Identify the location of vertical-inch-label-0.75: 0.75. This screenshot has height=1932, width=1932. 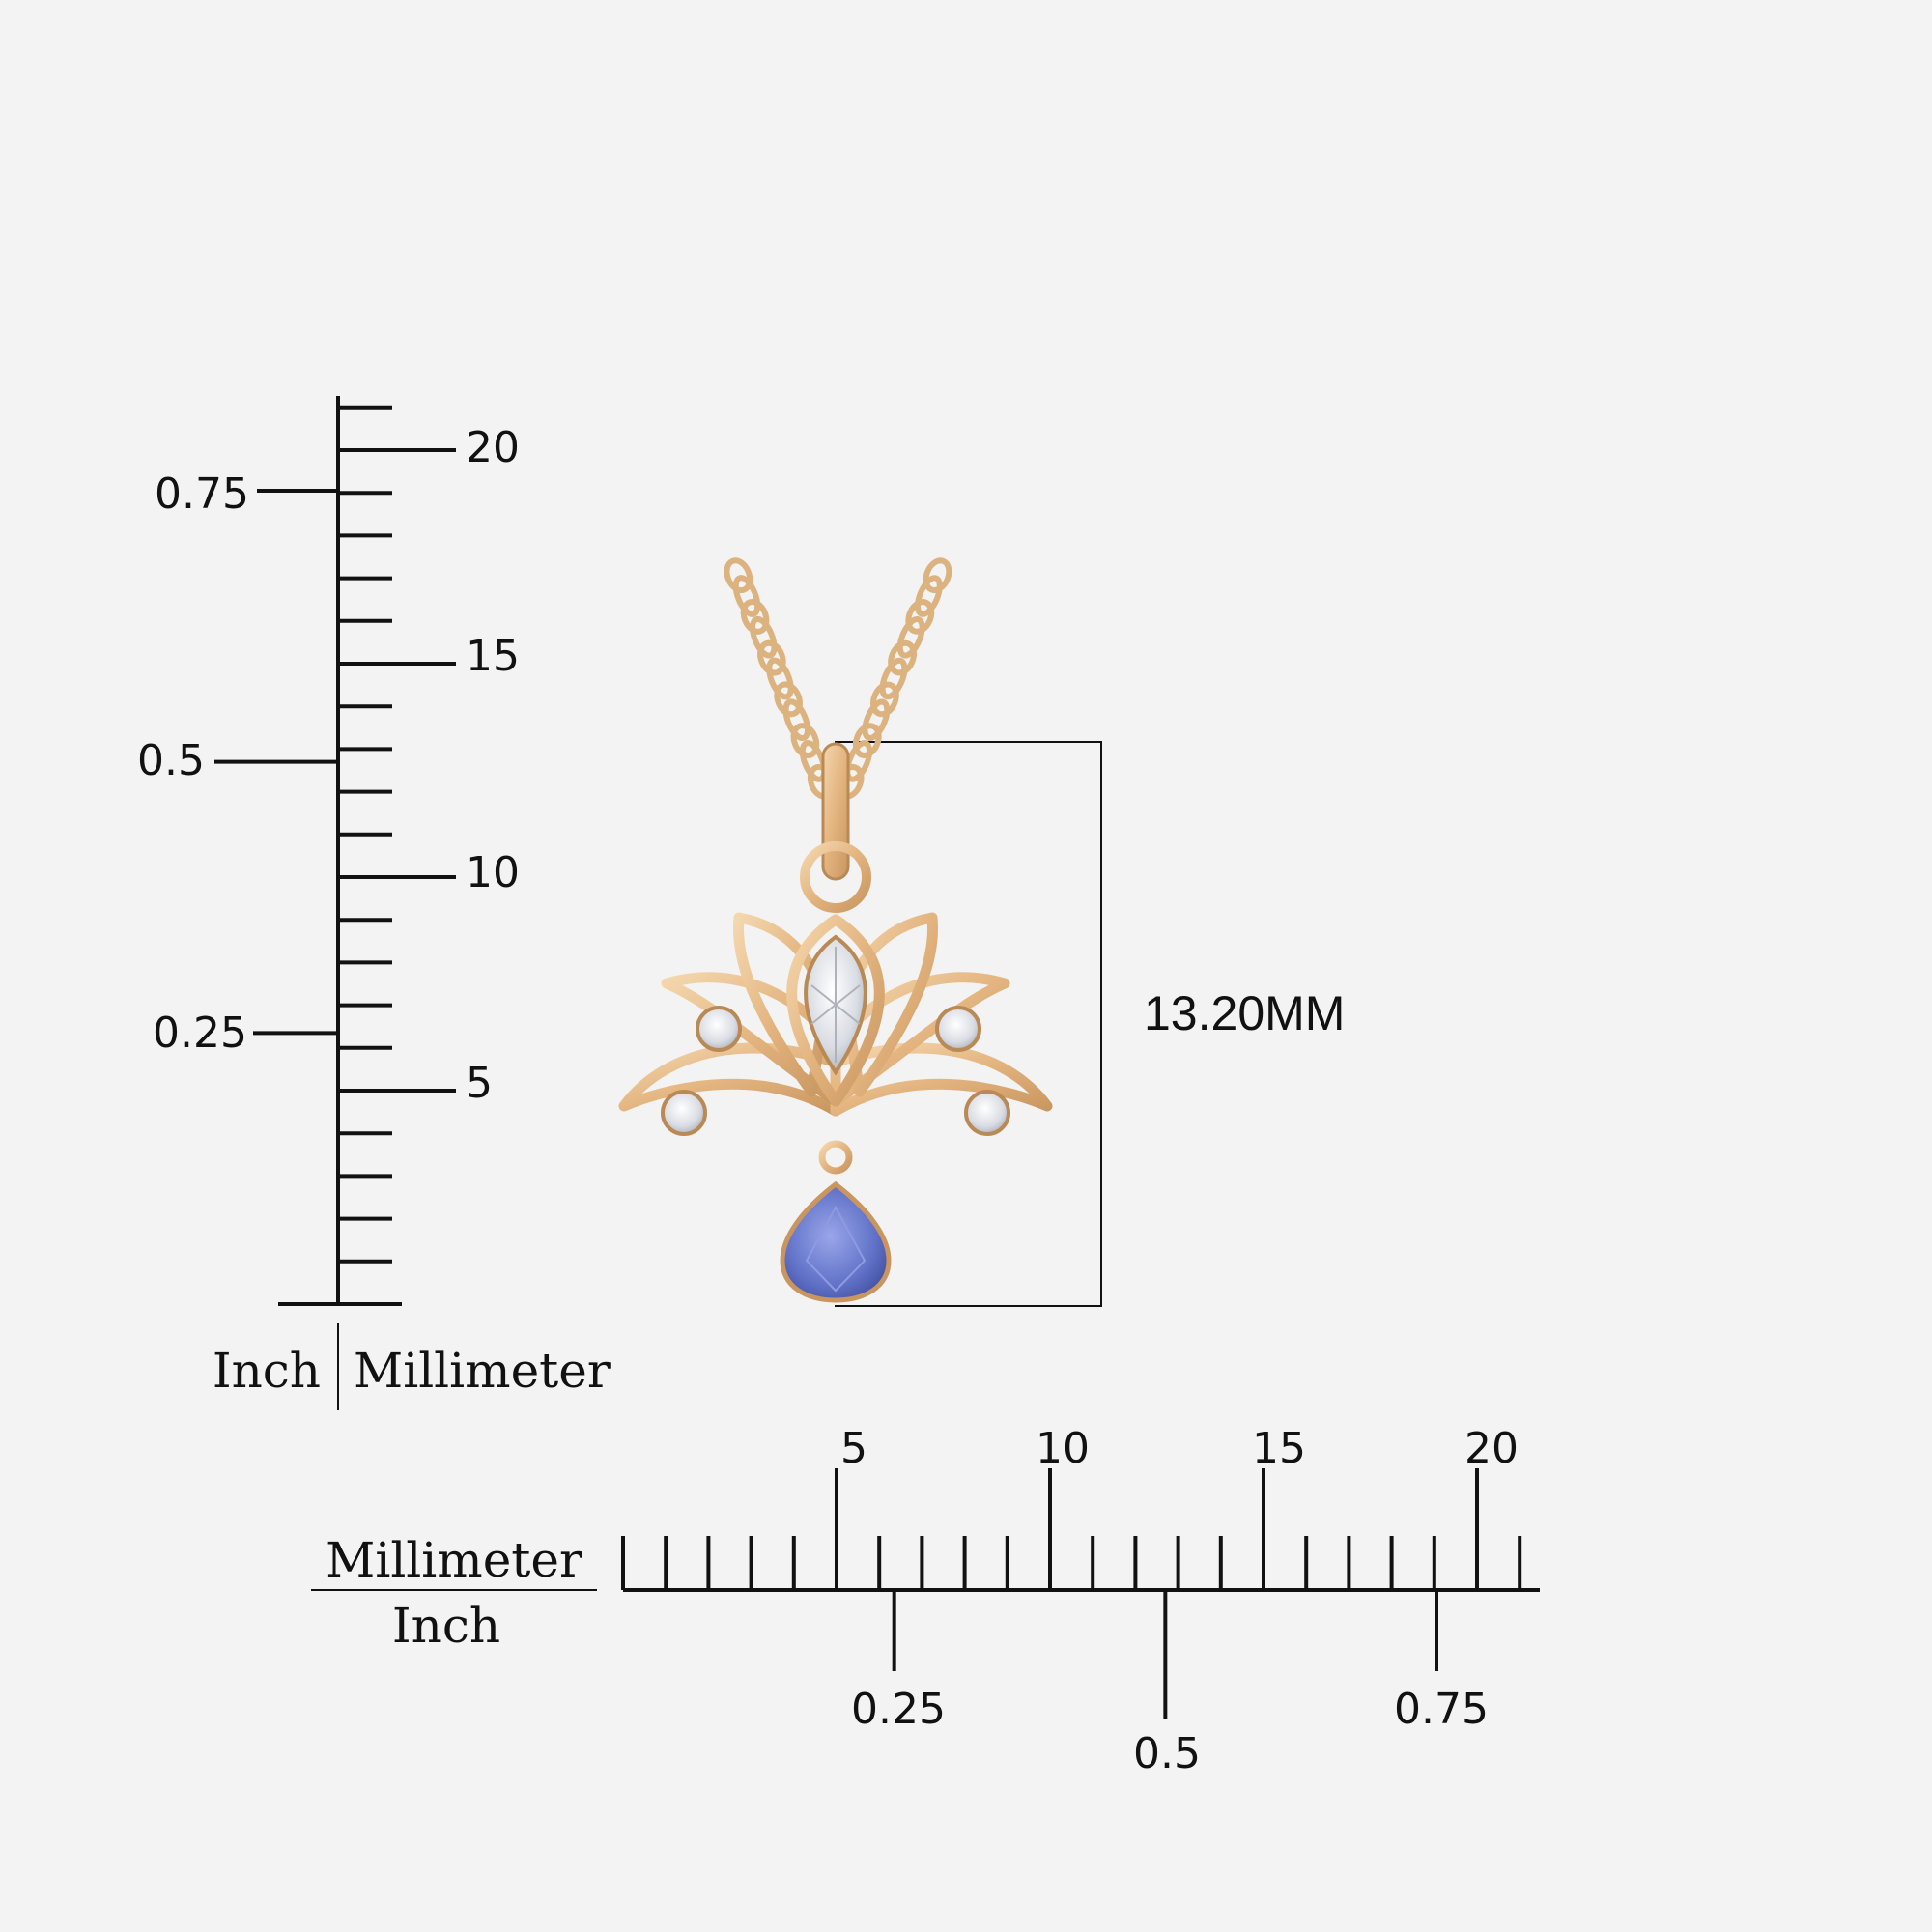
(202, 494).